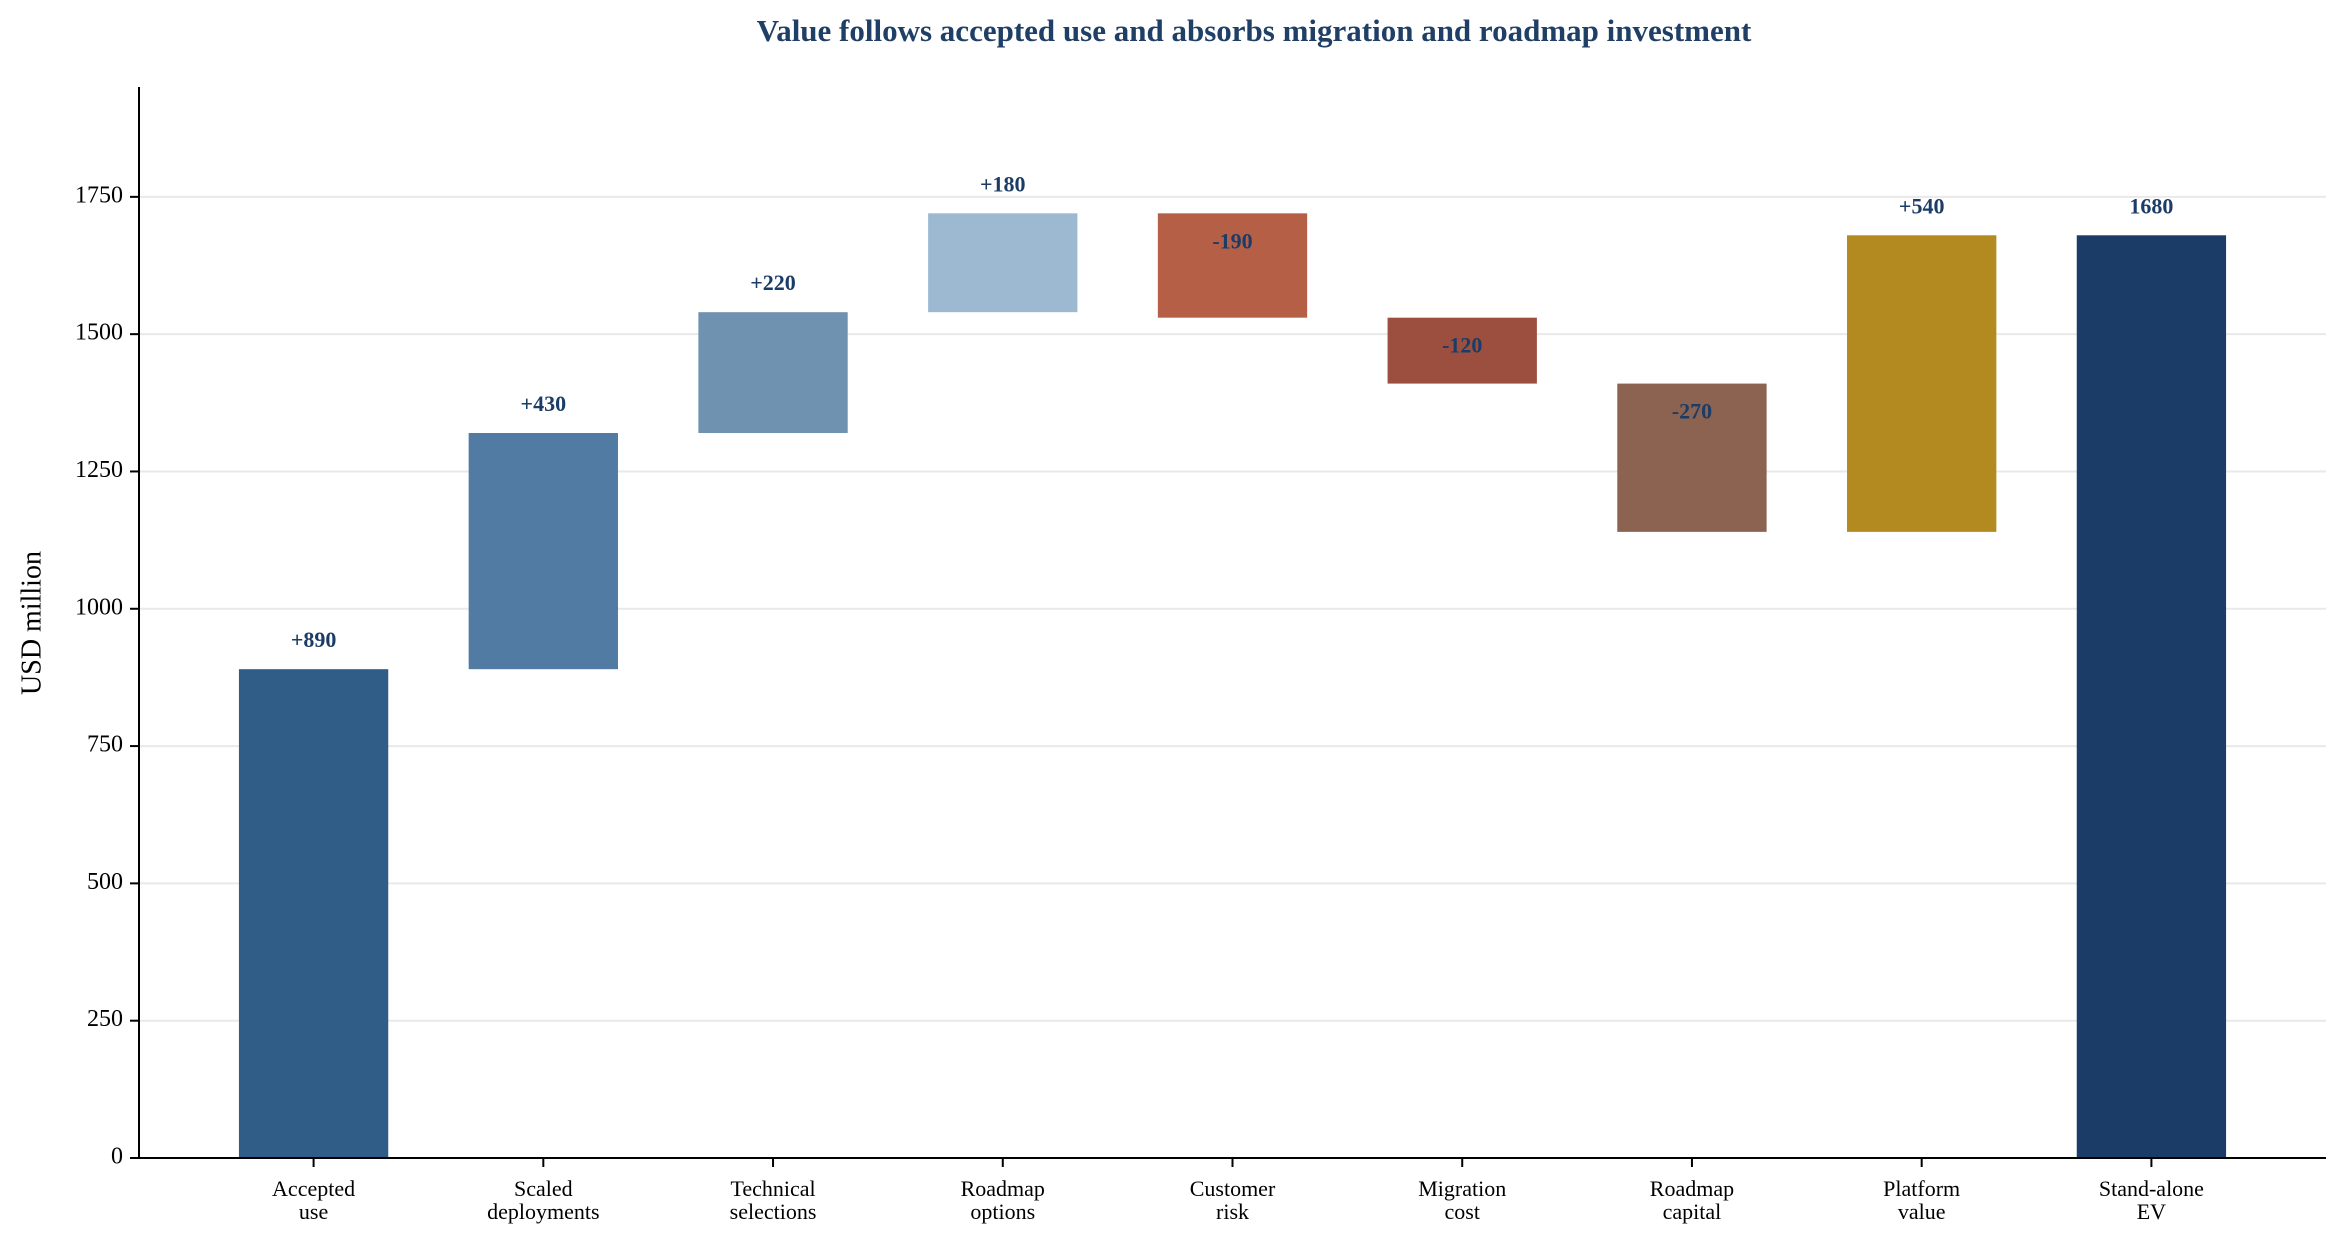  Describe the element at coordinates (773, 1200) in the screenshot. I see `x-tick-label: Technical selections` at that location.